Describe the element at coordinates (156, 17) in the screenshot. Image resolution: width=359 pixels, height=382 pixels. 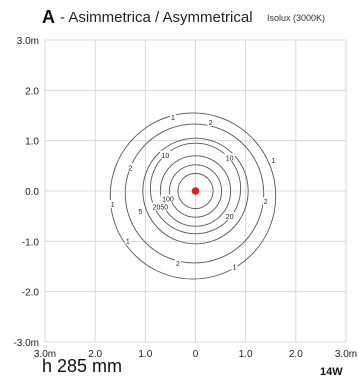
I see `chart-title: - Asimmetrica / Asymmetrical` at that location.